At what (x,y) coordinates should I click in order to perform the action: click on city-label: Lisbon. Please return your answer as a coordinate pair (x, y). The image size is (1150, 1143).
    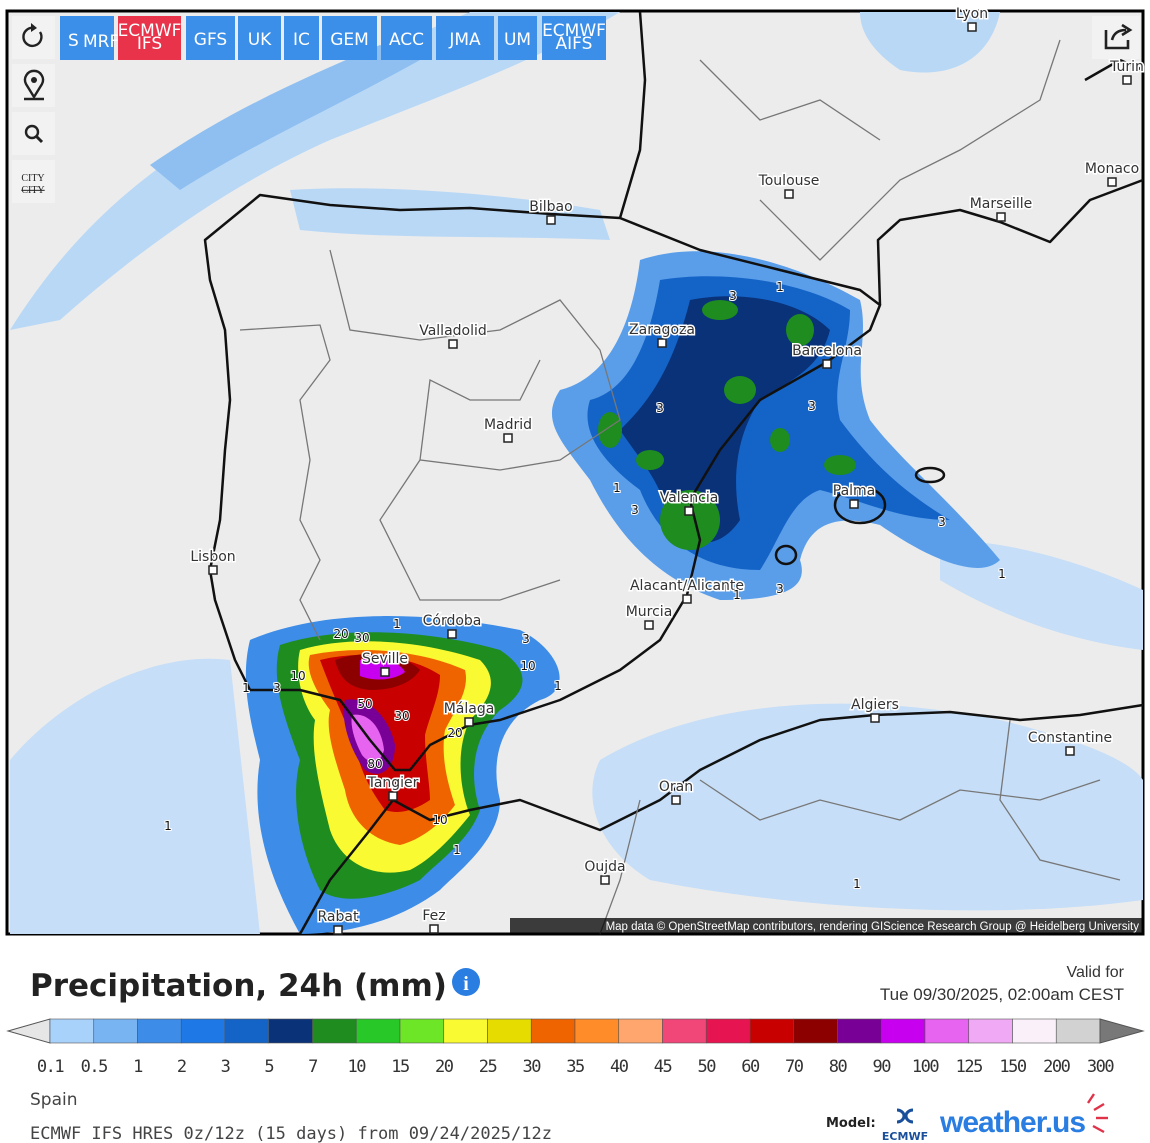
    Looking at the image, I should click on (212, 557).